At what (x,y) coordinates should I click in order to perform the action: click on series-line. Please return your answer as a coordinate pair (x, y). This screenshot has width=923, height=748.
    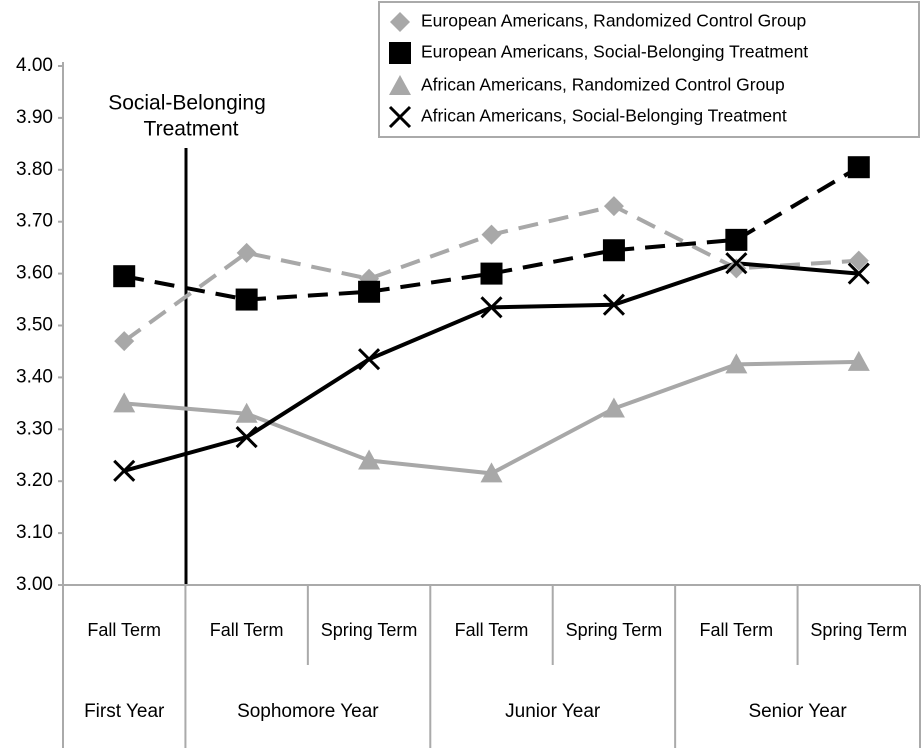
    Looking at the image, I should click on (491, 417).